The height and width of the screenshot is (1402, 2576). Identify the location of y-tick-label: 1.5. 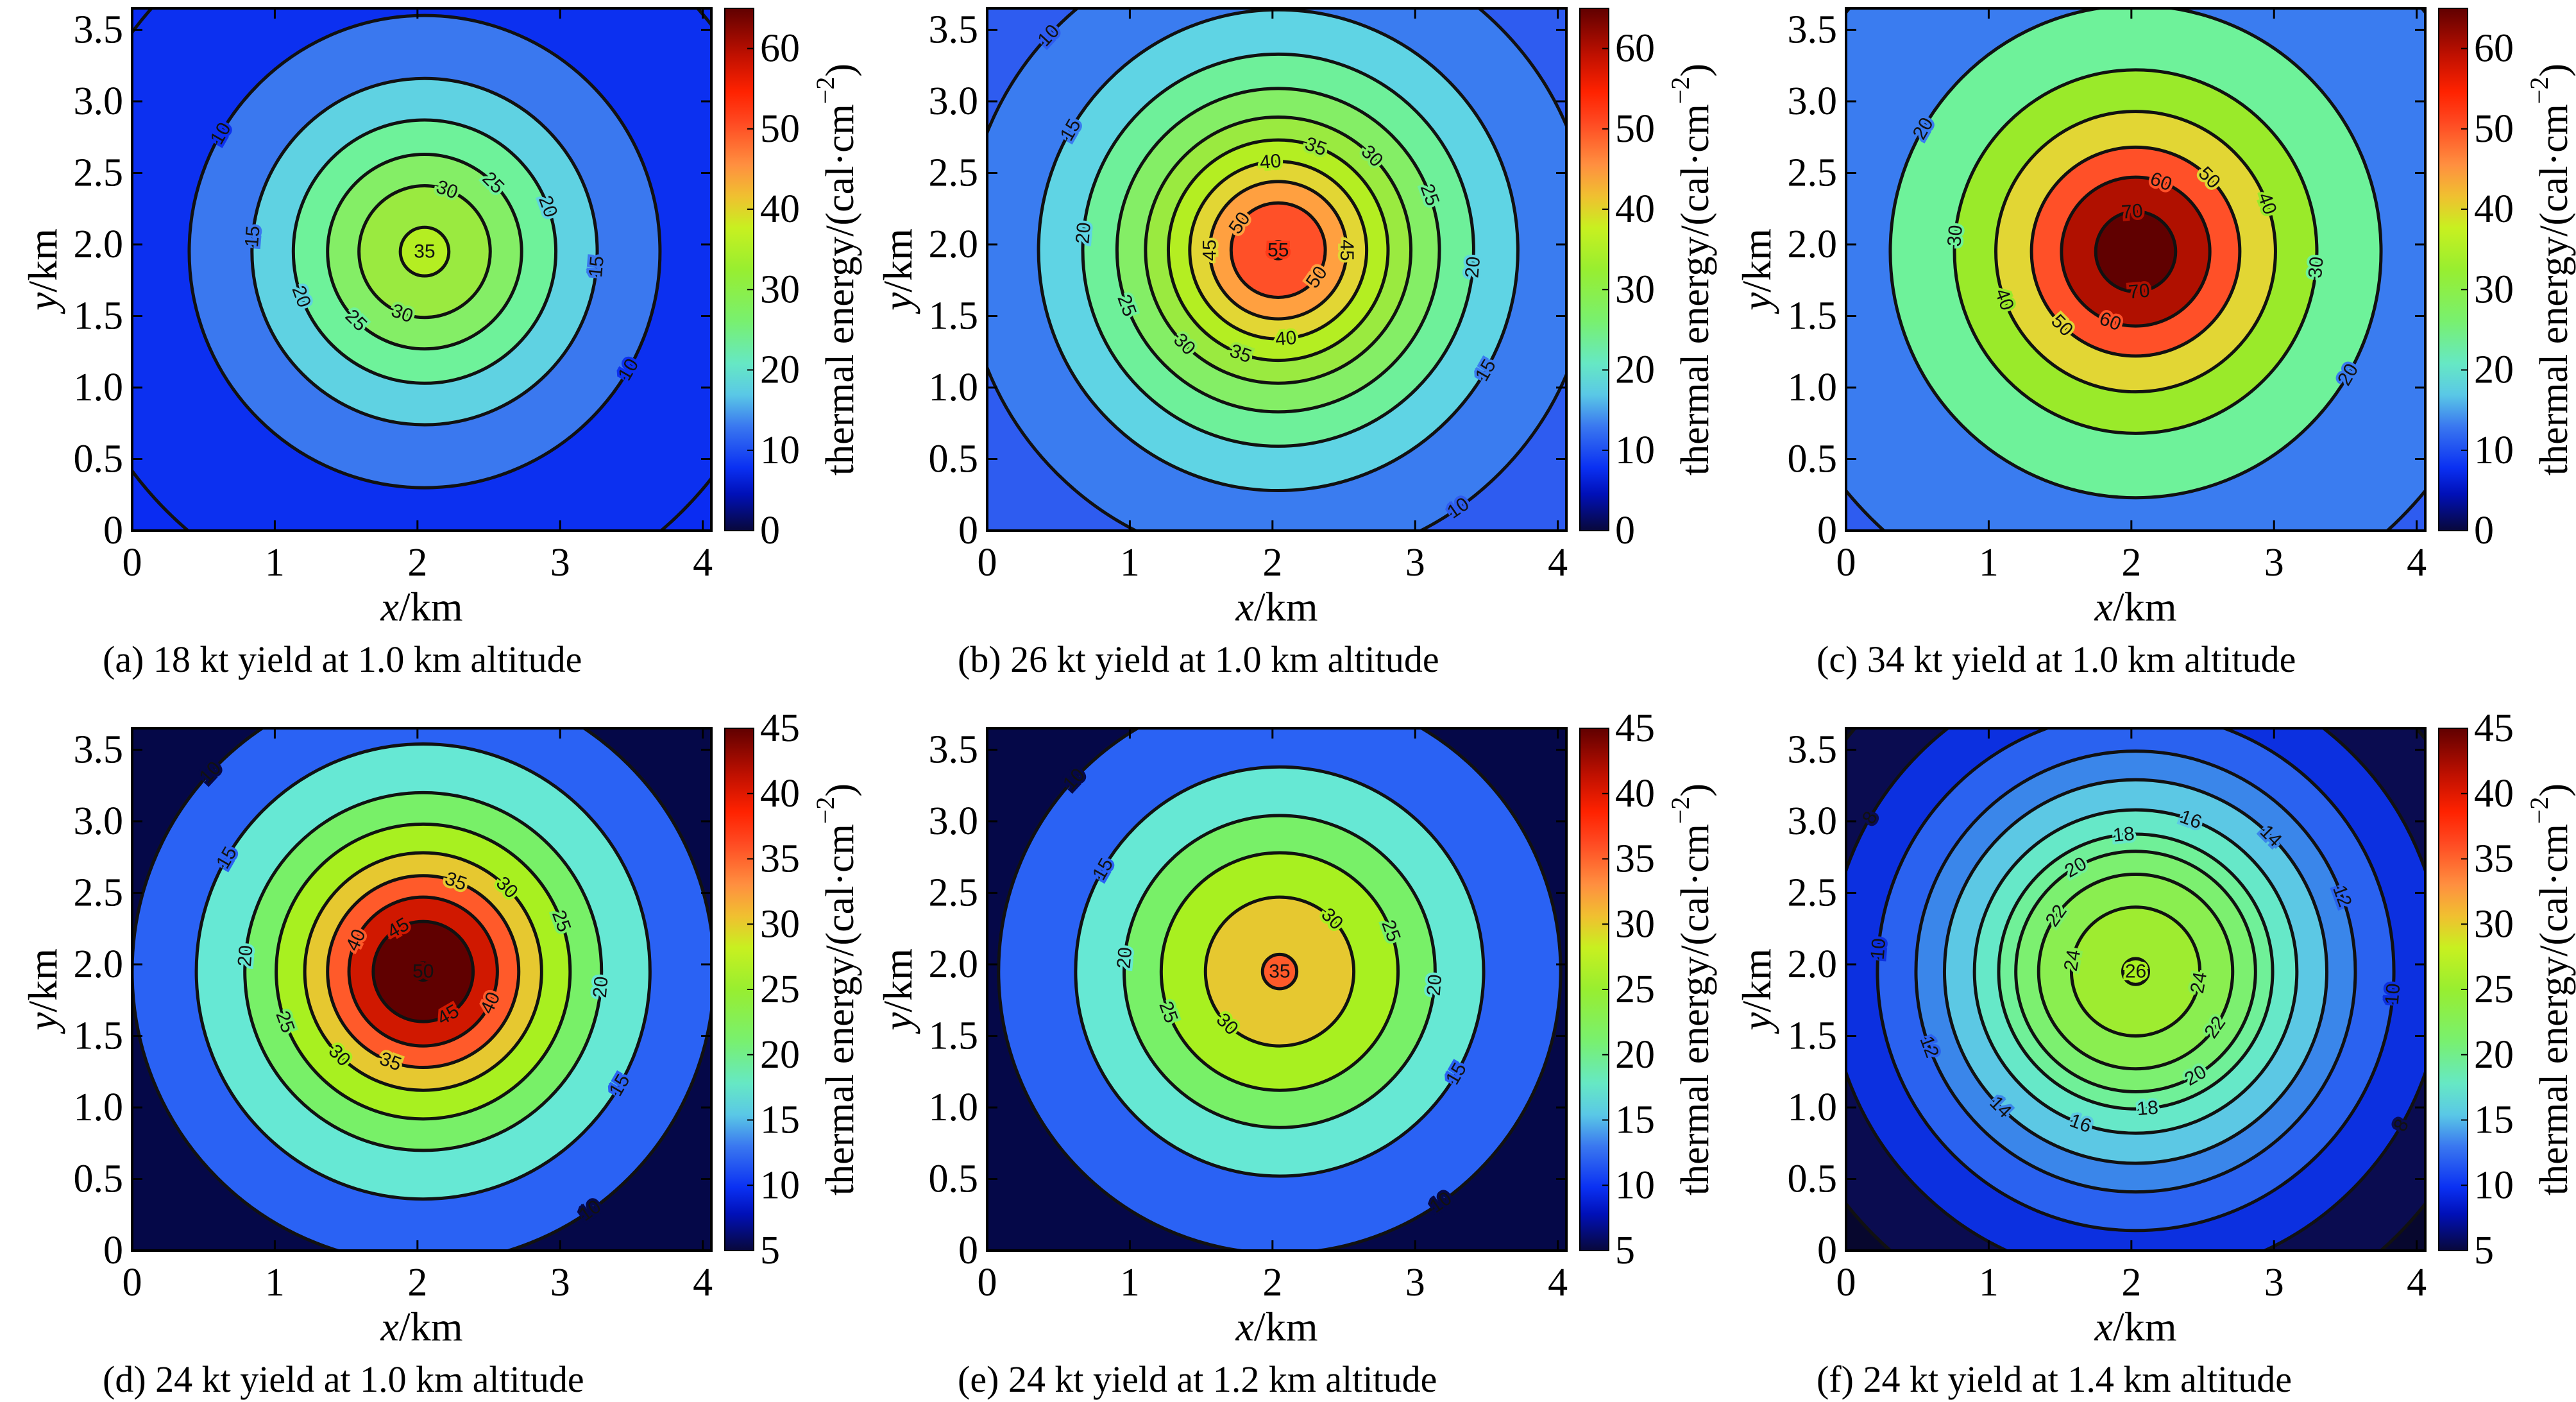
(1813, 1035).